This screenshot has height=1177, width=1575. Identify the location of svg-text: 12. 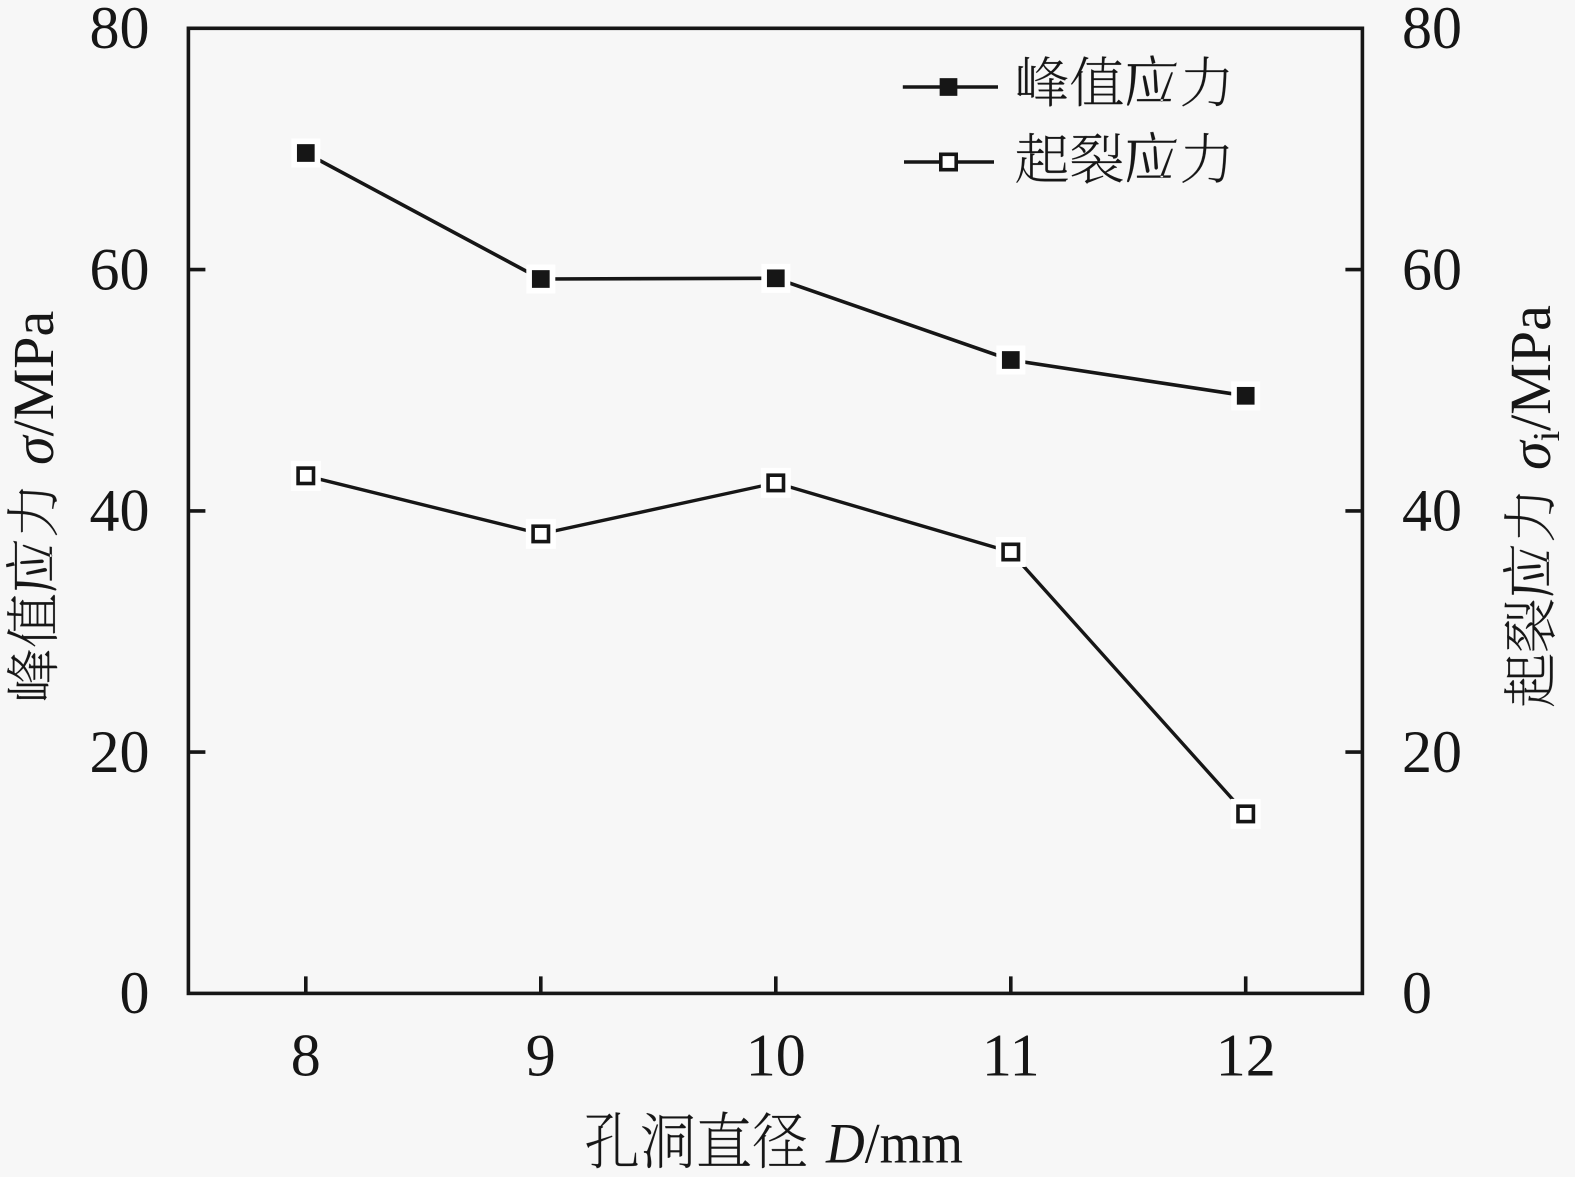
(1246, 1056).